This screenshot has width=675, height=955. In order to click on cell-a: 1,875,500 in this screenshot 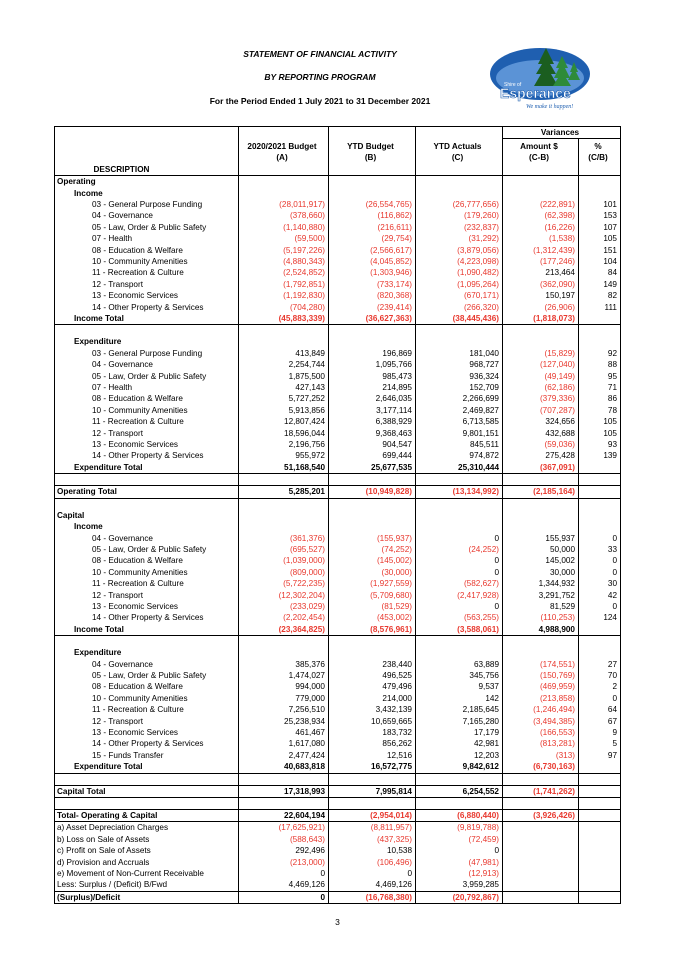, I will do `click(283, 376)`.